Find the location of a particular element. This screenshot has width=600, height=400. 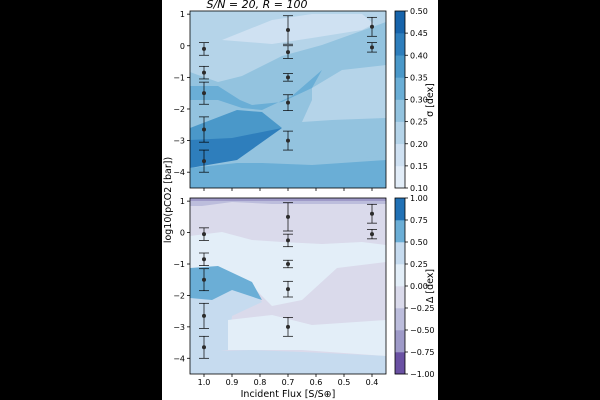

y-axis-label: log10(pCO2 [bar]) is located at coordinates (168, 200).